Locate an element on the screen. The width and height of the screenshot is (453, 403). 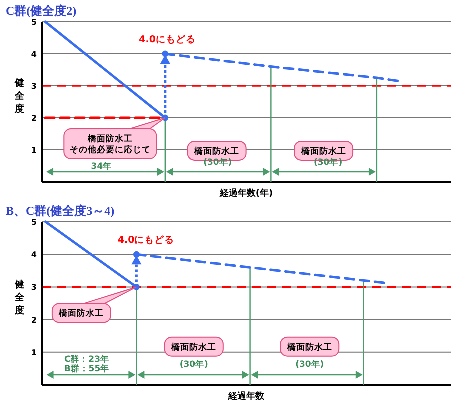
chart-title: B、C群(健全度3～4) is located at coordinates (60, 211).